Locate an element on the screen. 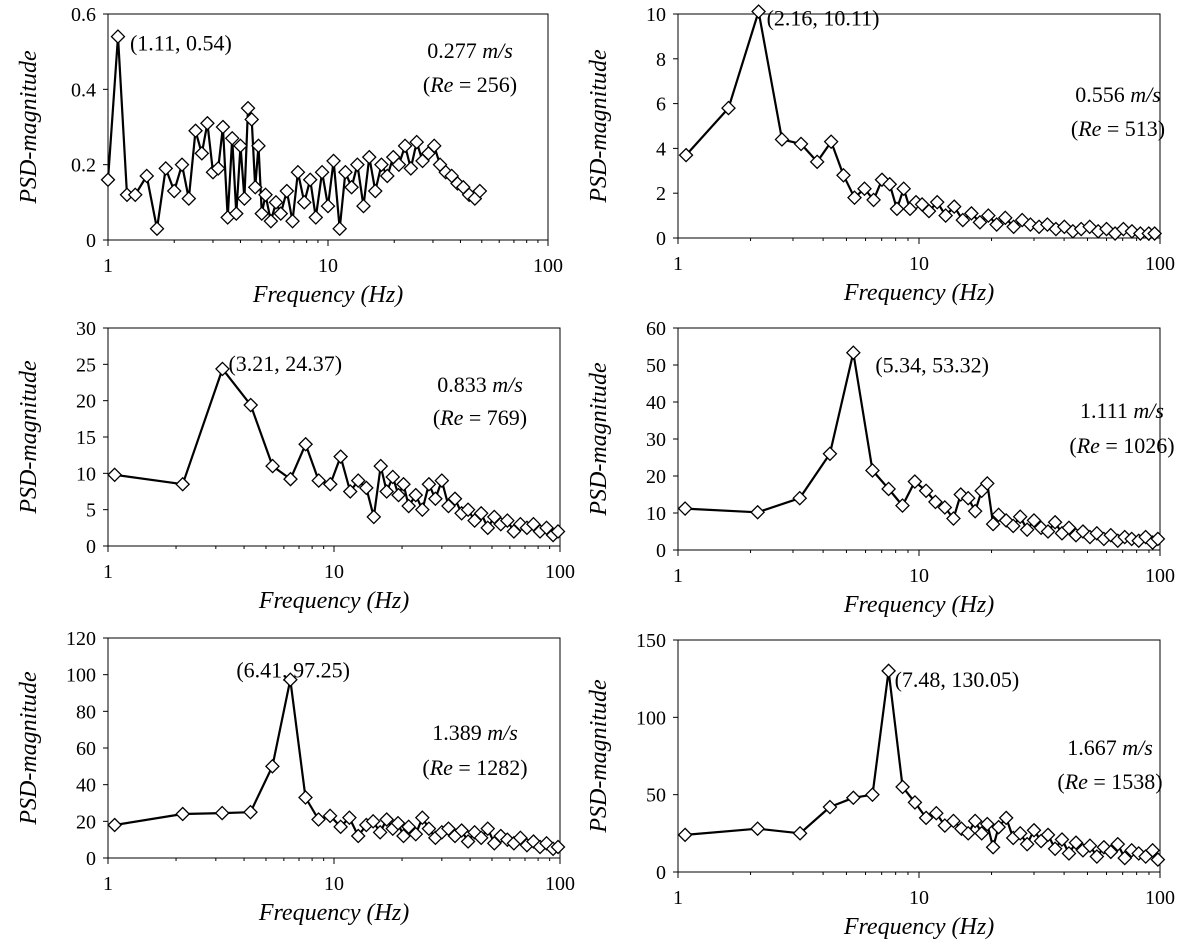  velocity-label: 1.111 m/s is located at coordinates (1122, 410).